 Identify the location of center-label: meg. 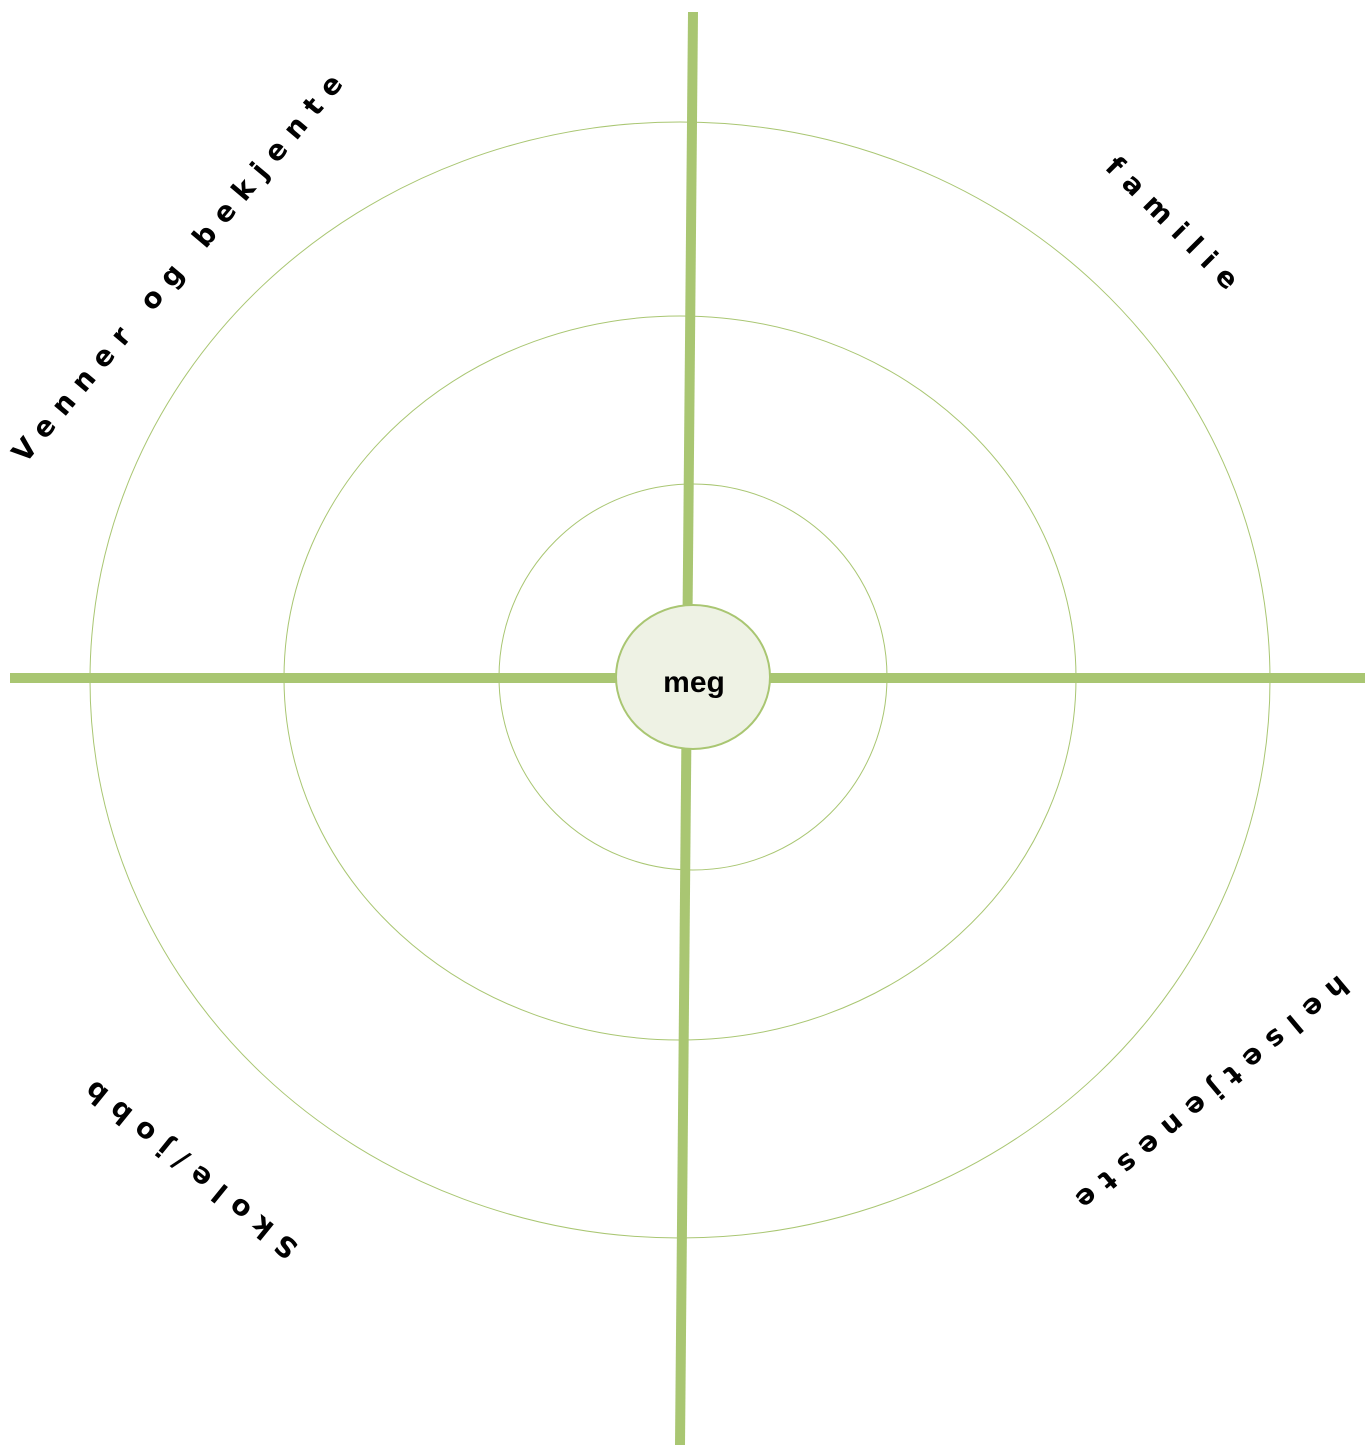
(694, 682).